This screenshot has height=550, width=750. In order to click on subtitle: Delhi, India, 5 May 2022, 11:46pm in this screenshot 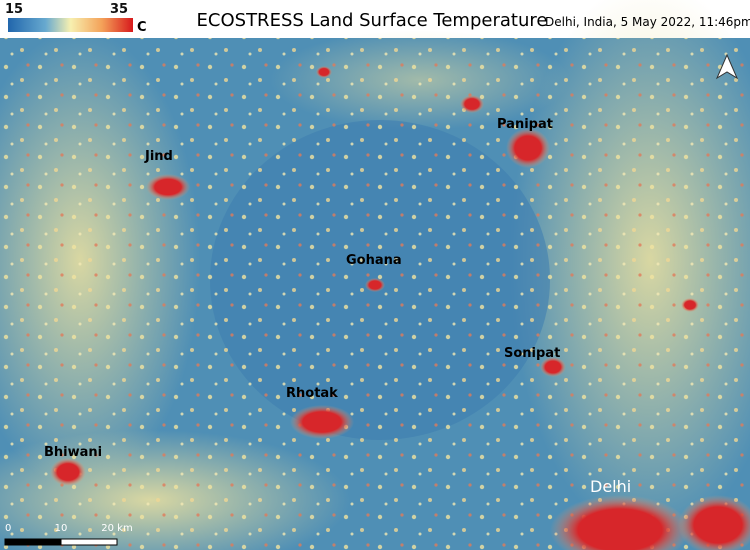, I will do `click(647, 22)`.